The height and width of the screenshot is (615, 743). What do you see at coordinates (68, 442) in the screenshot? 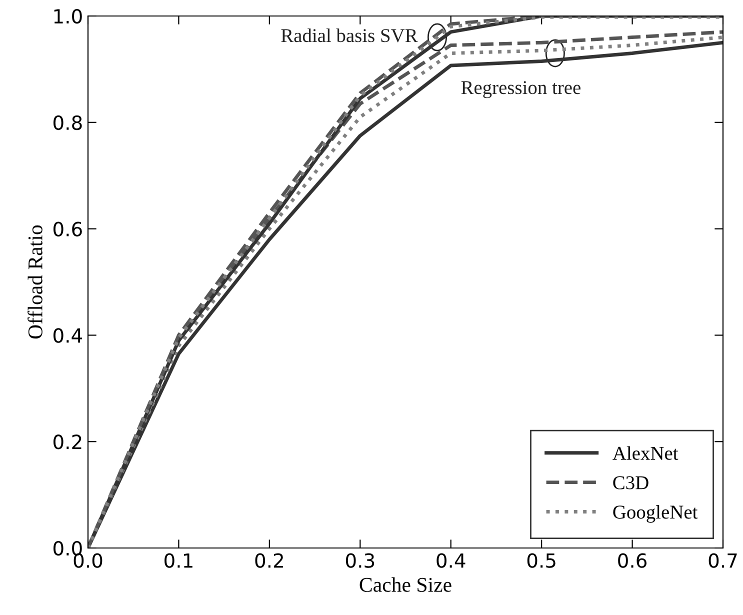
I see `y-tick-label: 0.2` at bounding box center [68, 442].